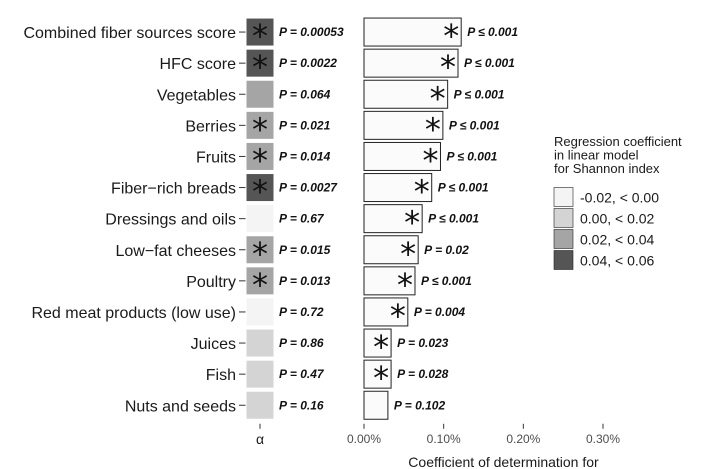 This screenshot has width=707, height=469. What do you see at coordinates (301, 343) in the screenshot?
I see `alpha-p-value: P = 0.86` at bounding box center [301, 343].